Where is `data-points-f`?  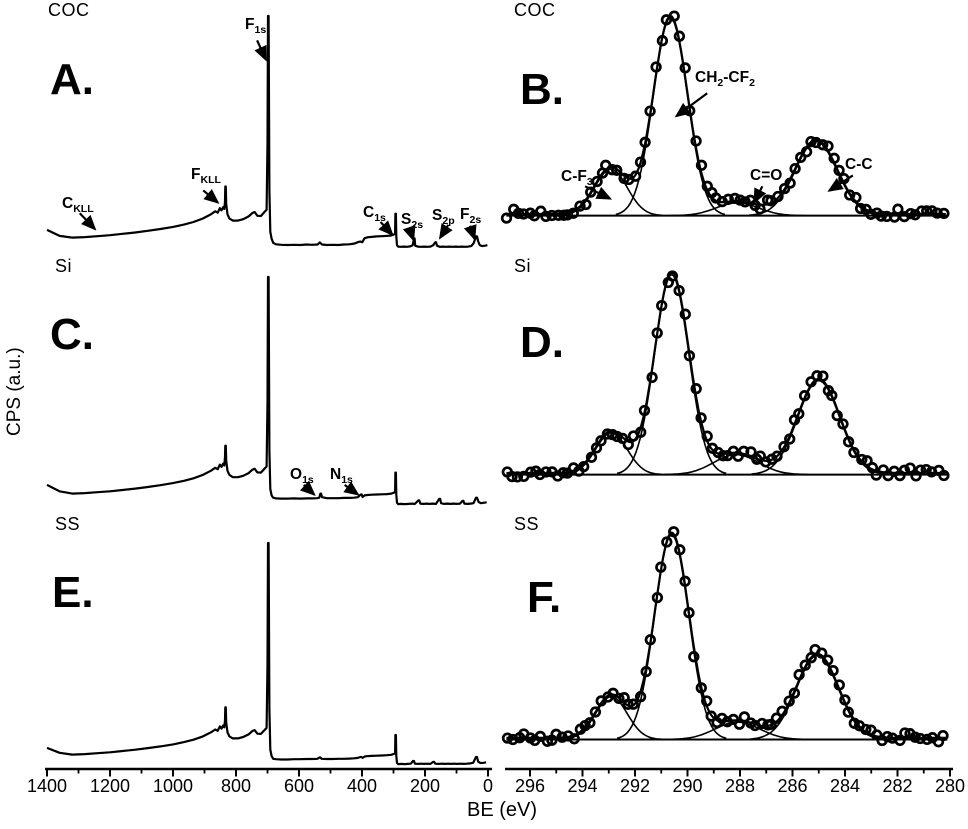
data-points-f is located at coordinates (725, 637).